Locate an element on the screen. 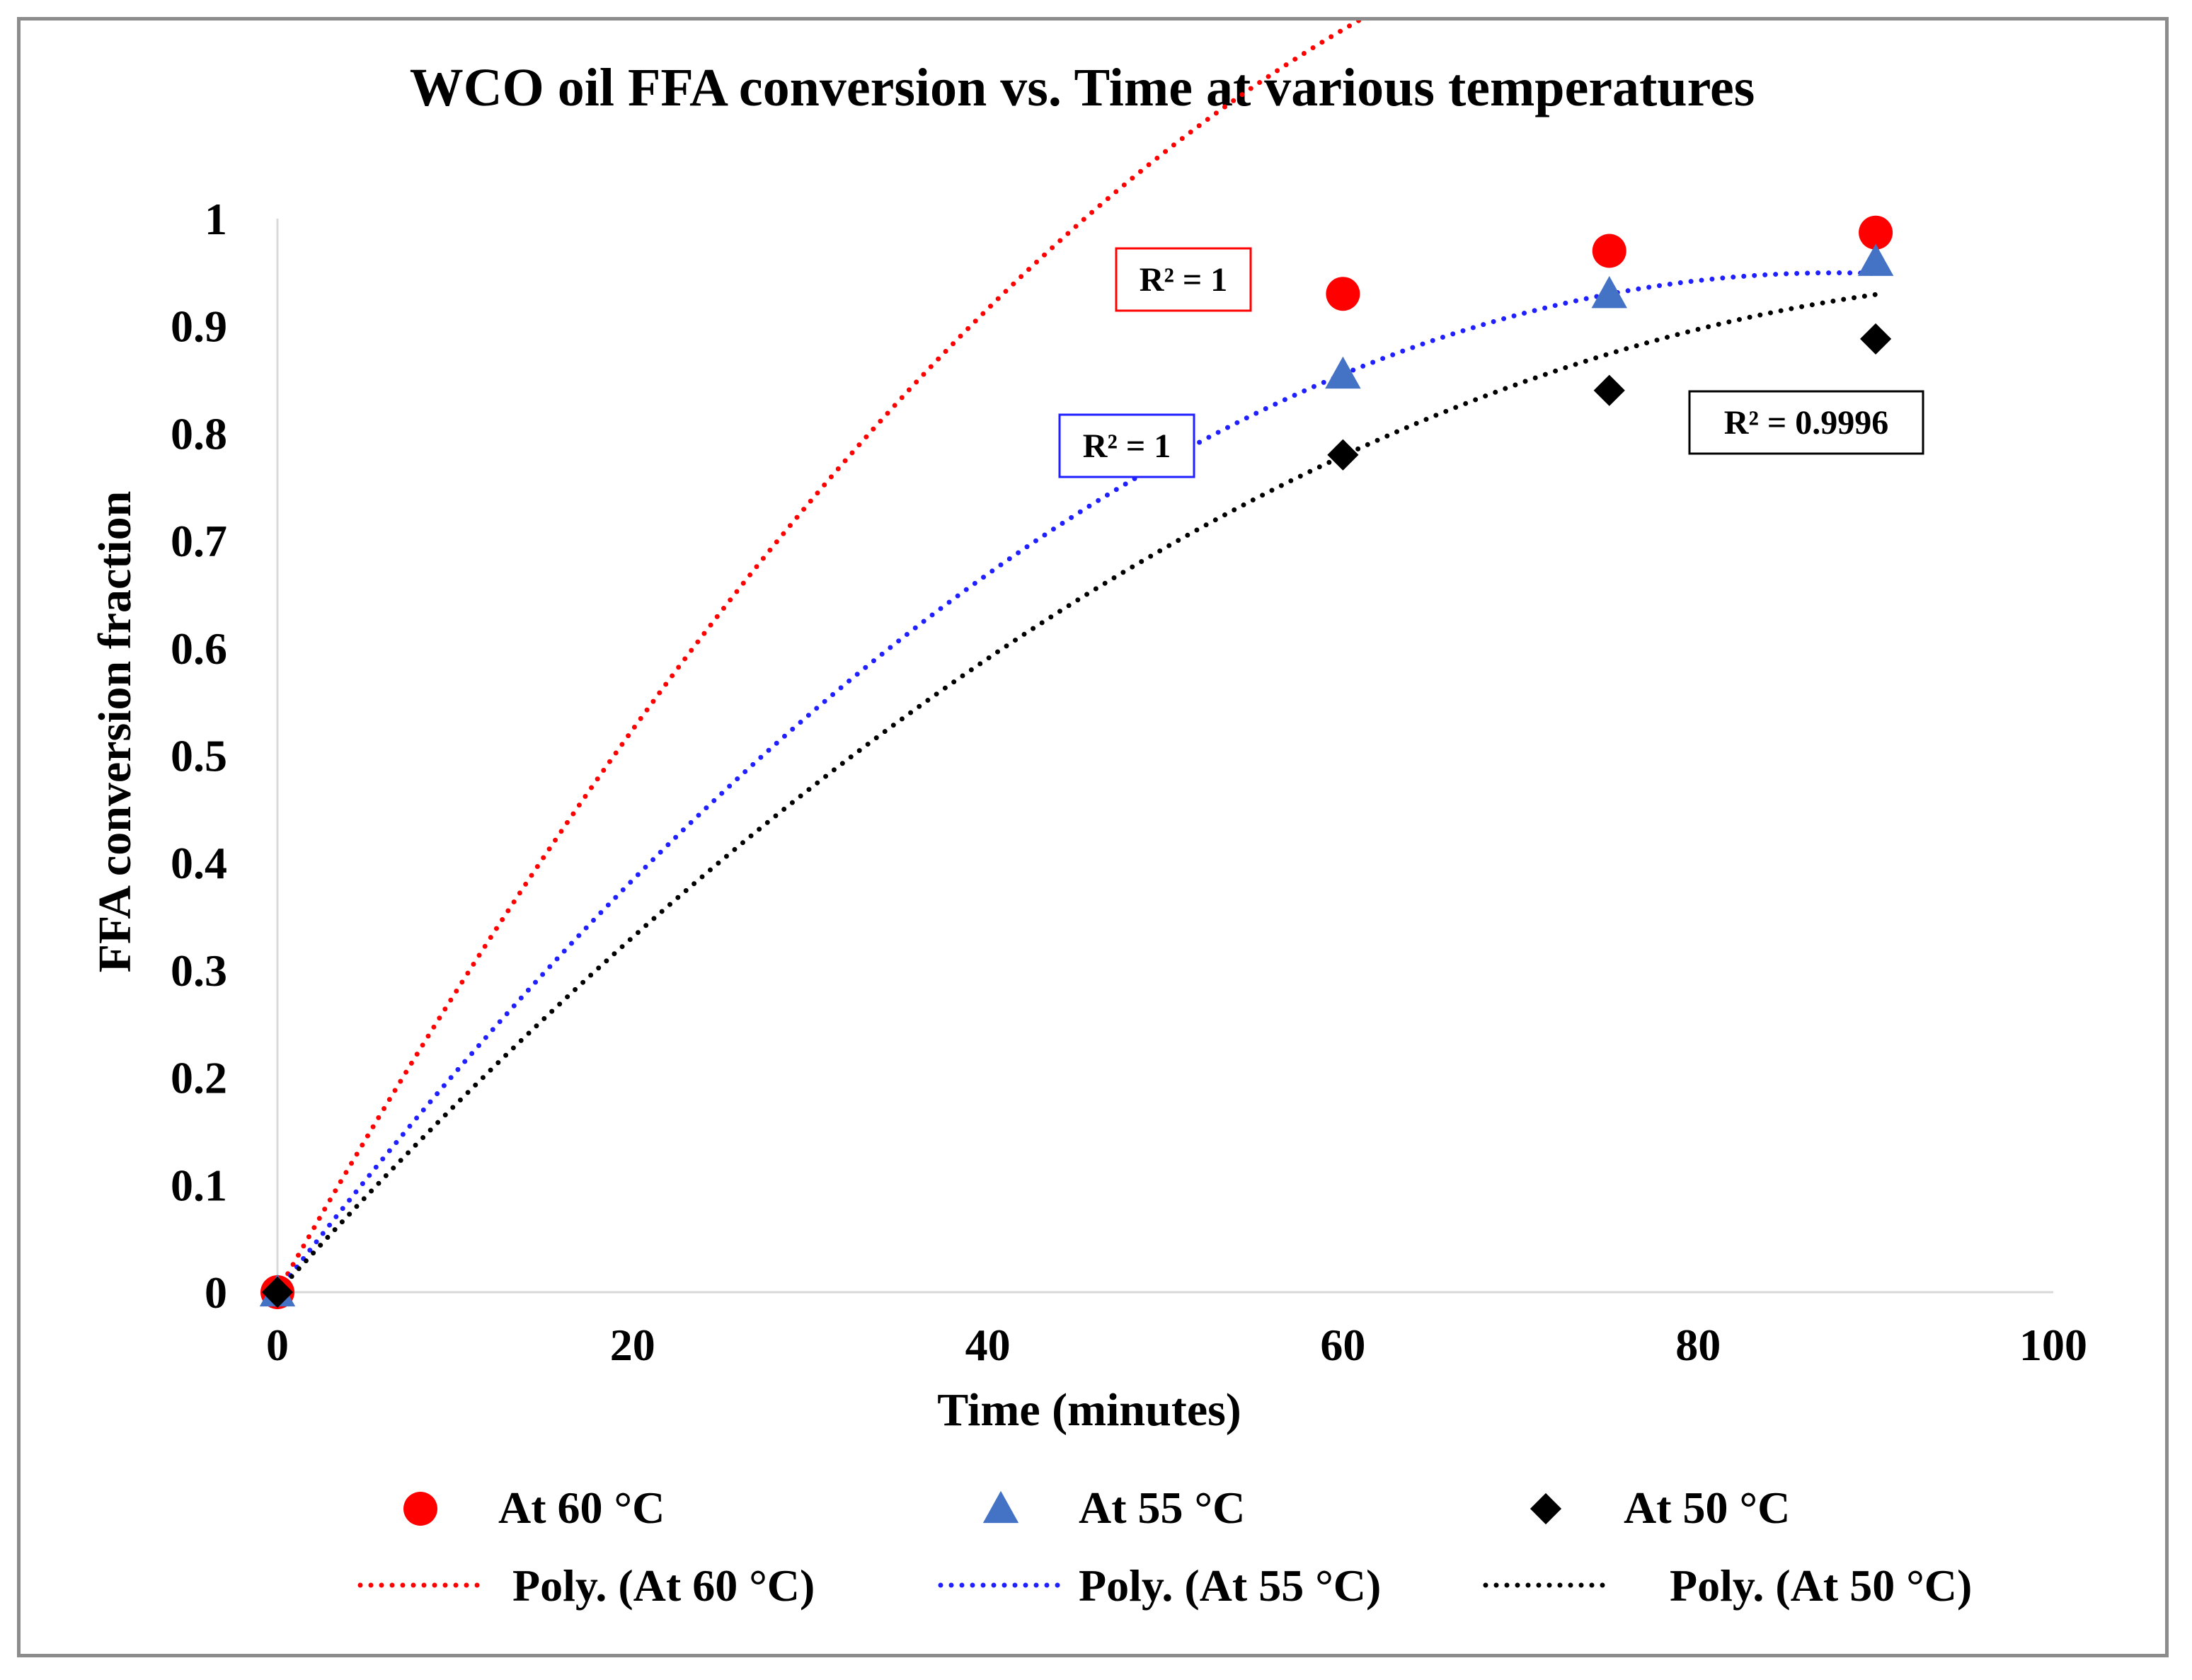 The height and width of the screenshot is (1680, 2192). r2-text-55: R² = 1 is located at coordinates (1127, 446).